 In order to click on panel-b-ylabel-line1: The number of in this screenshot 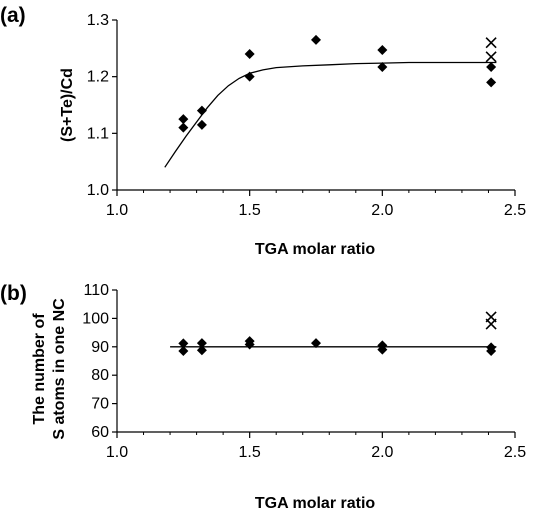, I will do `click(39, 369)`.